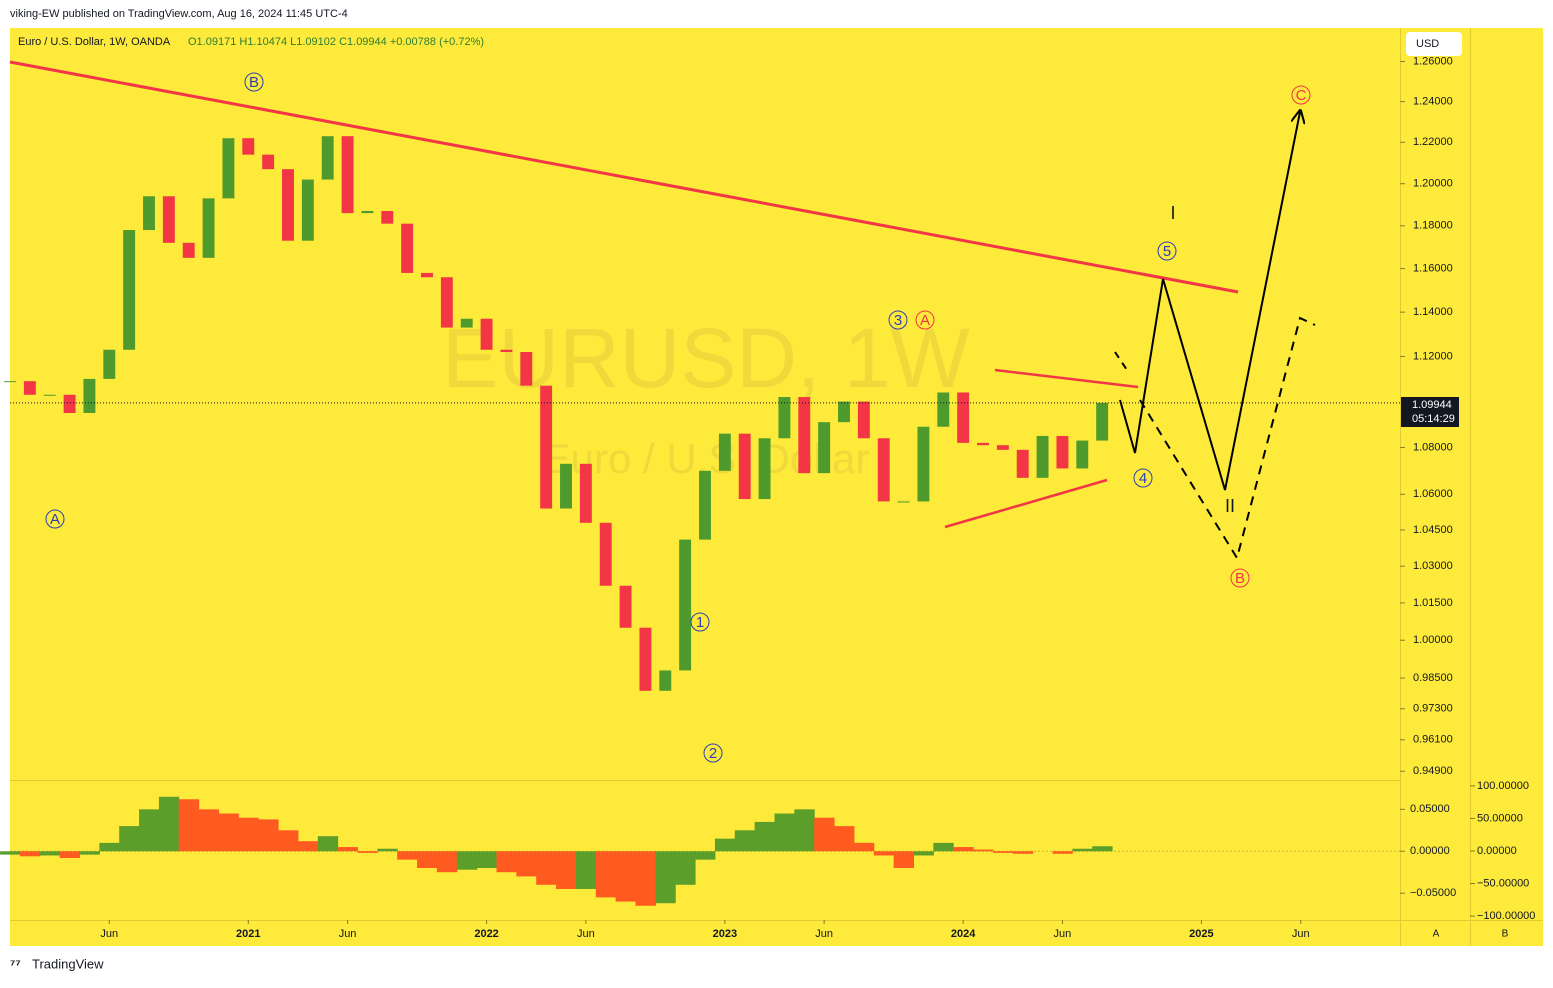 This screenshot has width=1553, height=988. I want to click on last-price-label: 1.09944, so click(1432, 405).